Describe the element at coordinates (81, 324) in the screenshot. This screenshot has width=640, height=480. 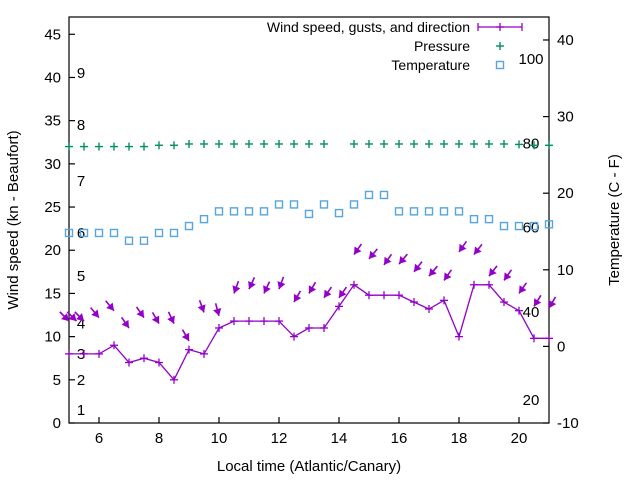
I see `beaufort-label: 4` at that location.